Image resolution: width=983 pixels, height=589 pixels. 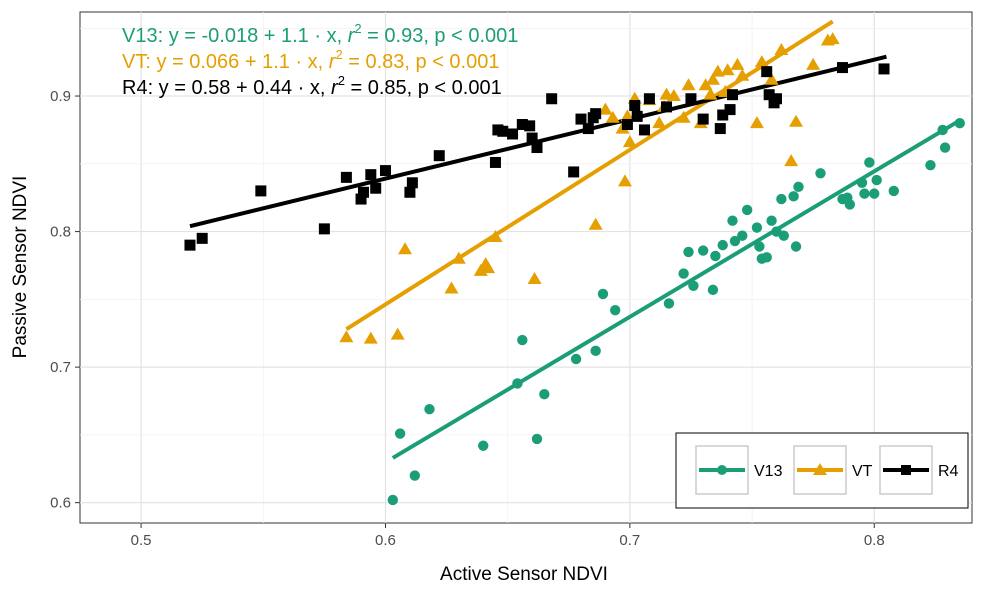 What do you see at coordinates (65, 300) in the screenshot?
I see `y-axis-ticks: 0.6 0.7 0.8 0.9` at bounding box center [65, 300].